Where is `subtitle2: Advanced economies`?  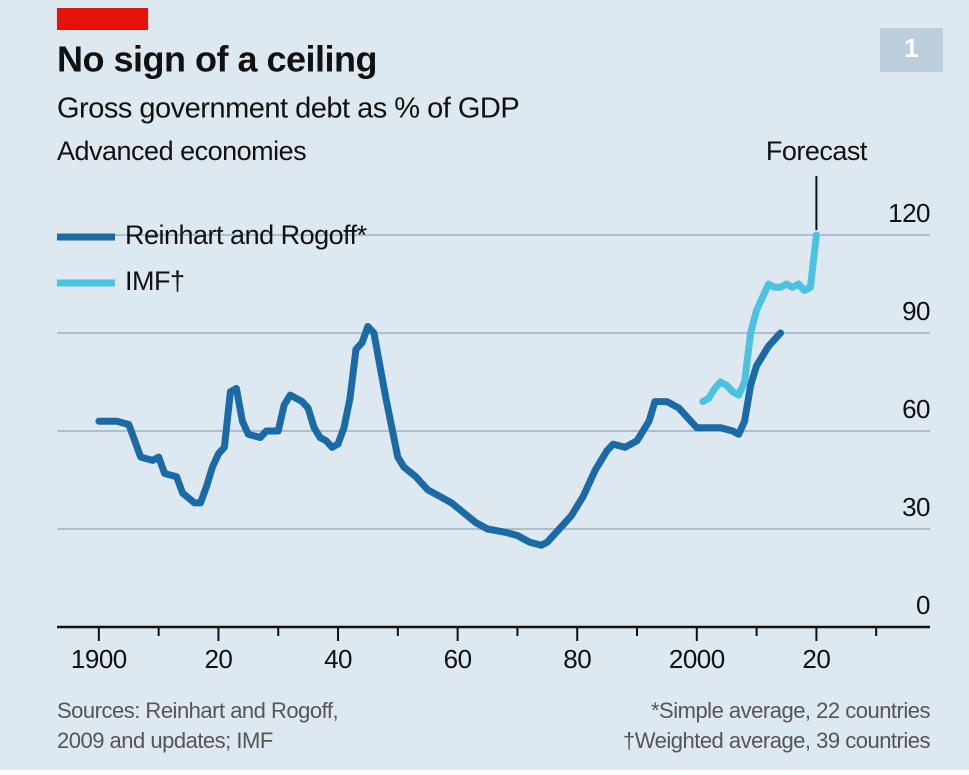 subtitle2: Advanced economies is located at coordinates (181, 151).